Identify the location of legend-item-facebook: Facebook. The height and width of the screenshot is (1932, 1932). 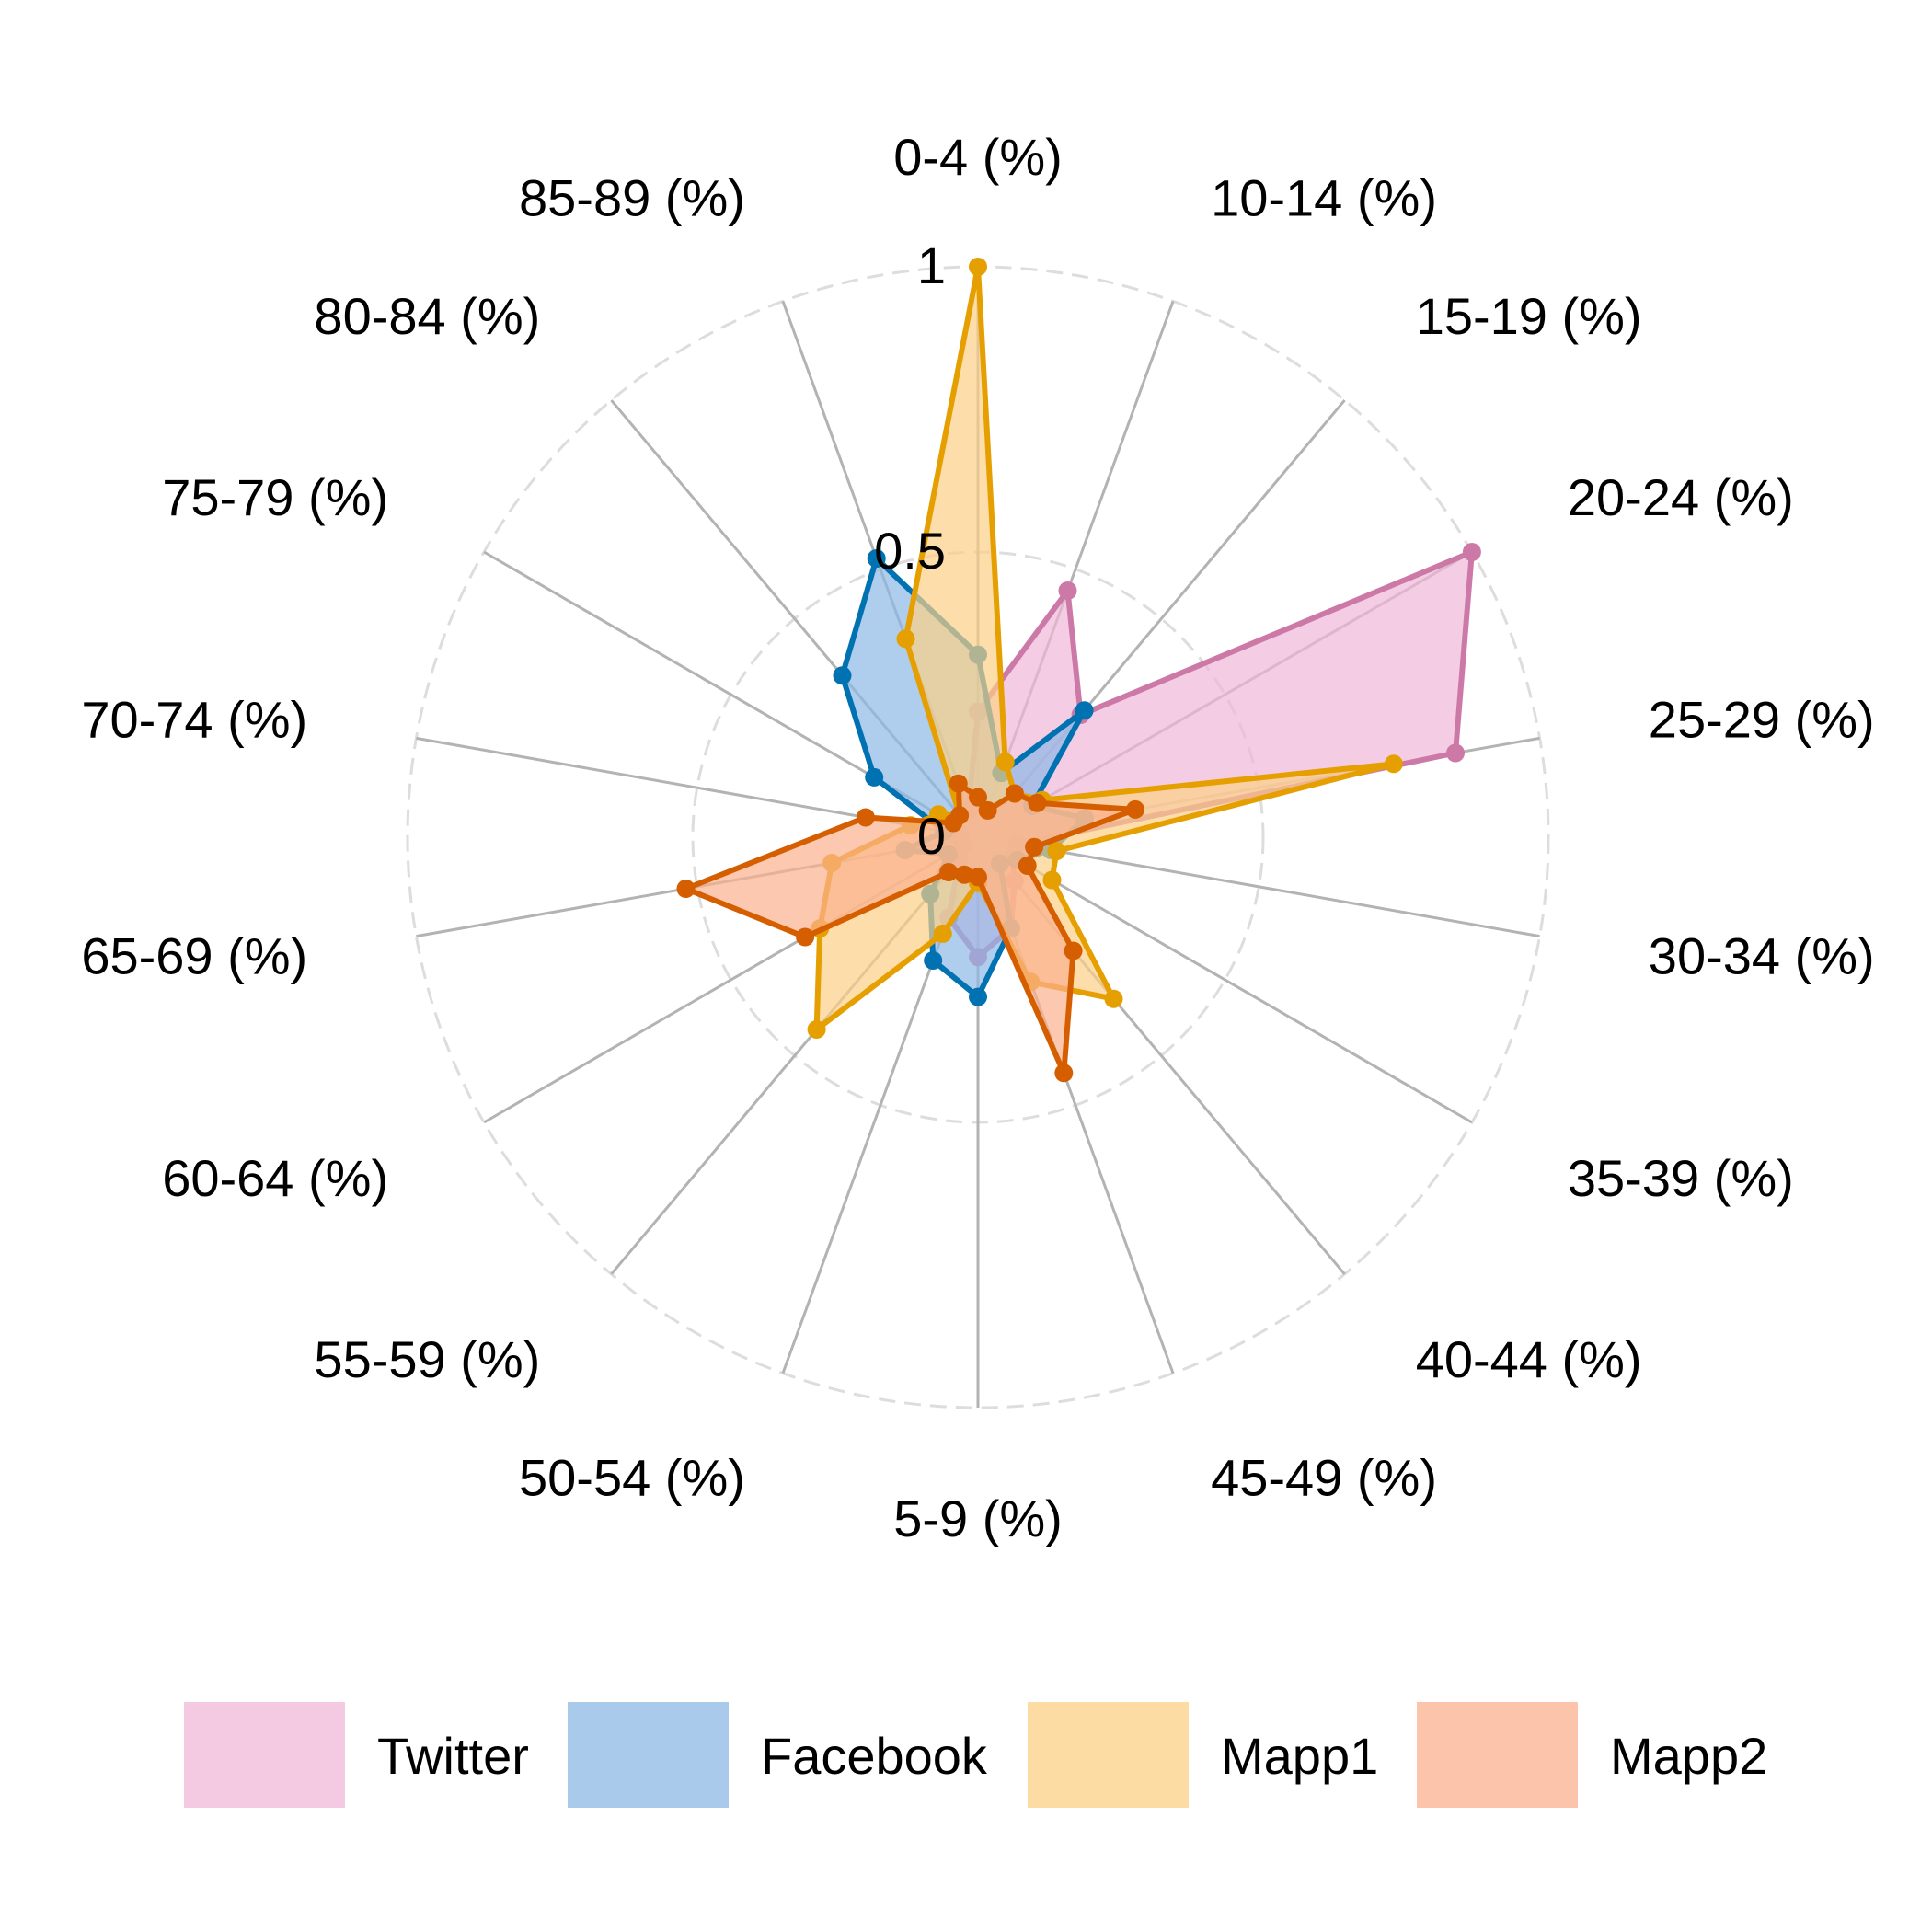
(778, 1755).